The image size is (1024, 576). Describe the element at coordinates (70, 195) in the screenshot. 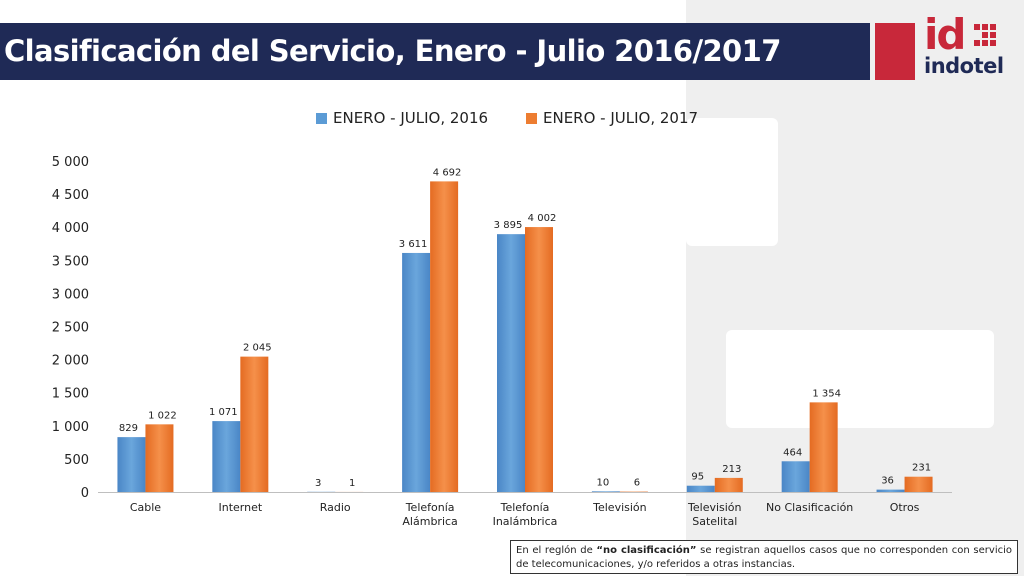

I see `y-tick-label: 4 500` at that location.